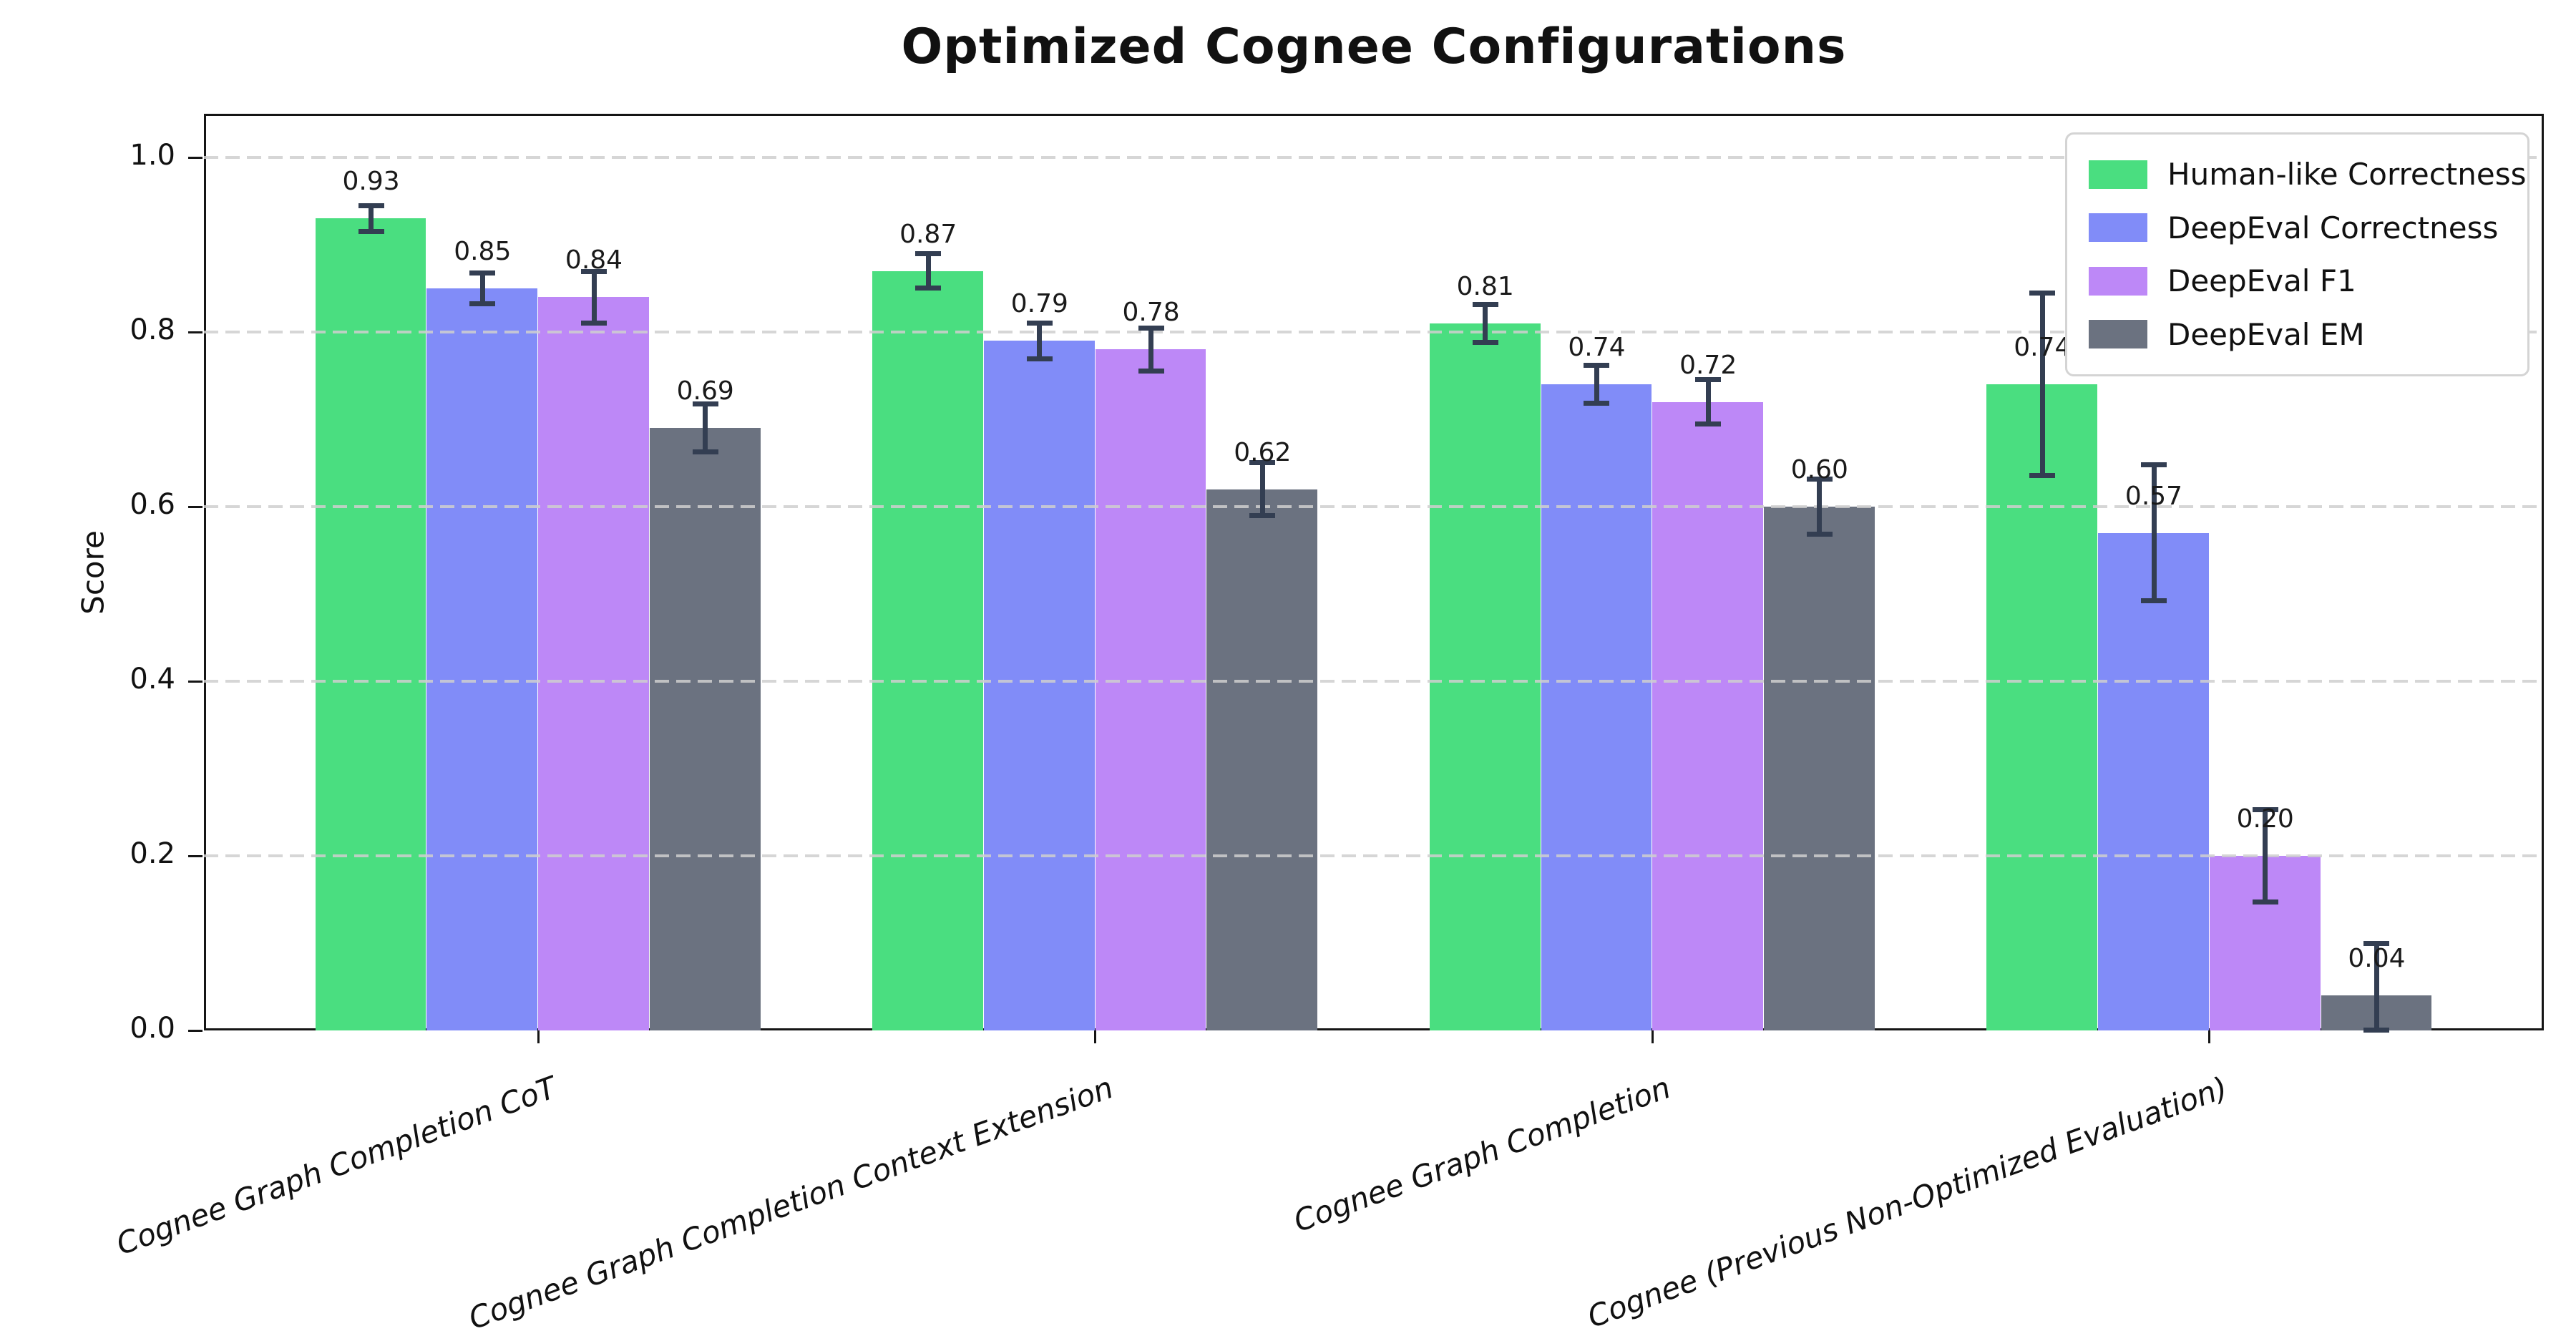 The width and height of the screenshot is (2576, 1336). What do you see at coordinates (152, 155) in the screenshot?
I see `y-tick-label-1.0: 1.0` at bounding box center [152, 155].